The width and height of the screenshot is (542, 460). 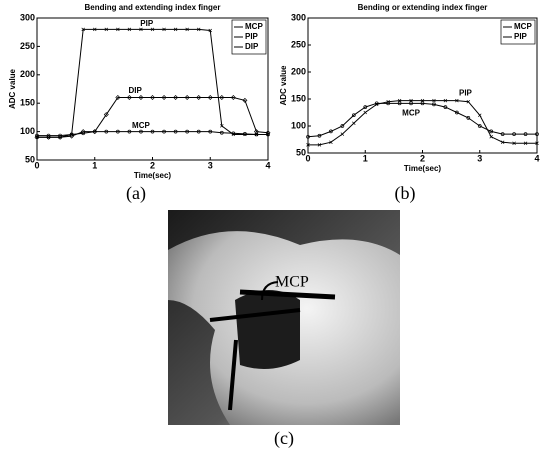 I want to click on arrow, so click(x=270, y=291).